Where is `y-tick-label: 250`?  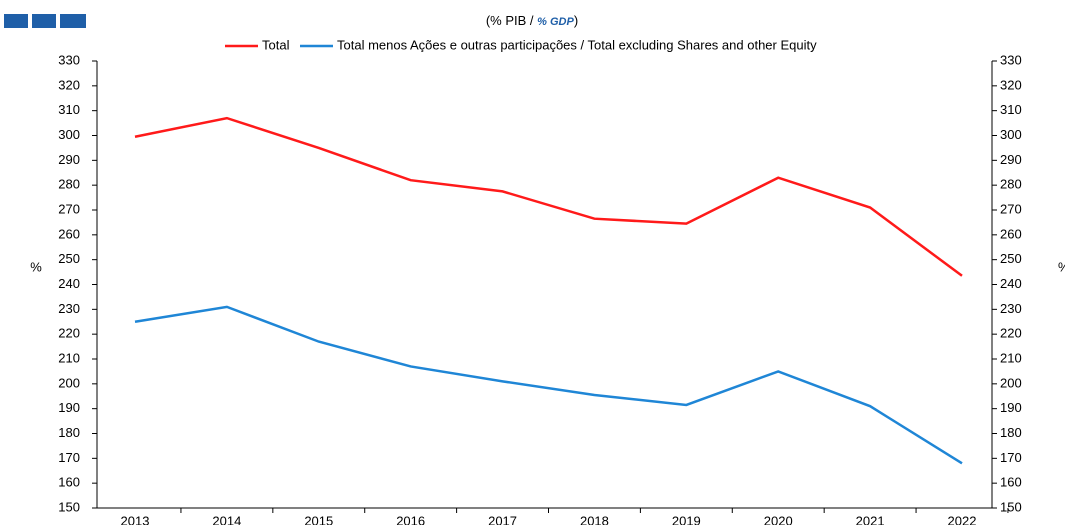
y-tick-label: 250 is located at coordinates (69, 258).